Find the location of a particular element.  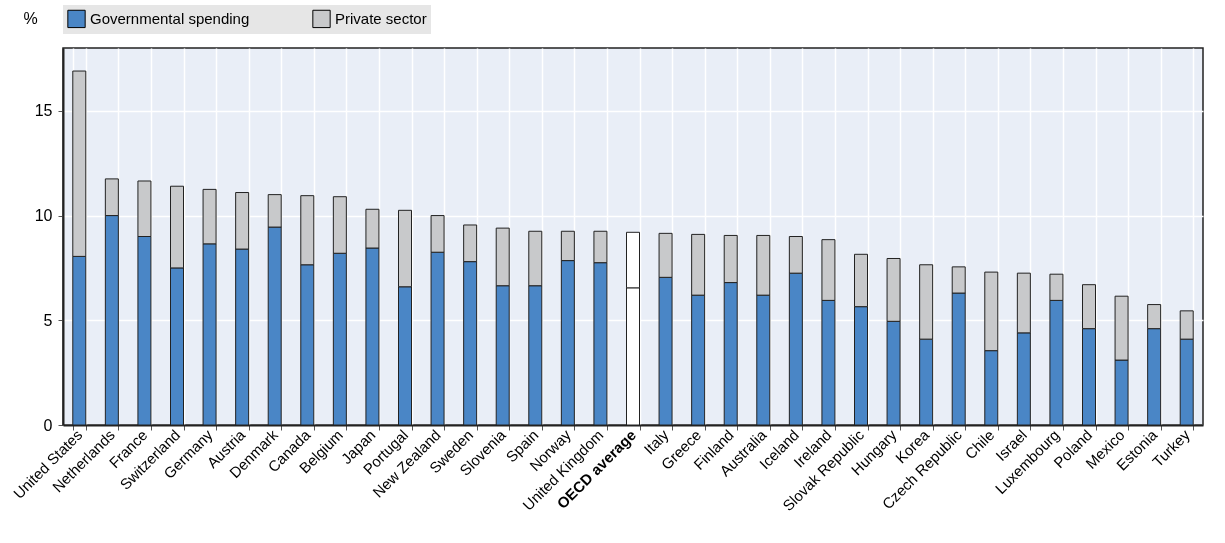

y-tick-label: 0 is located at coordinates (48, 425).